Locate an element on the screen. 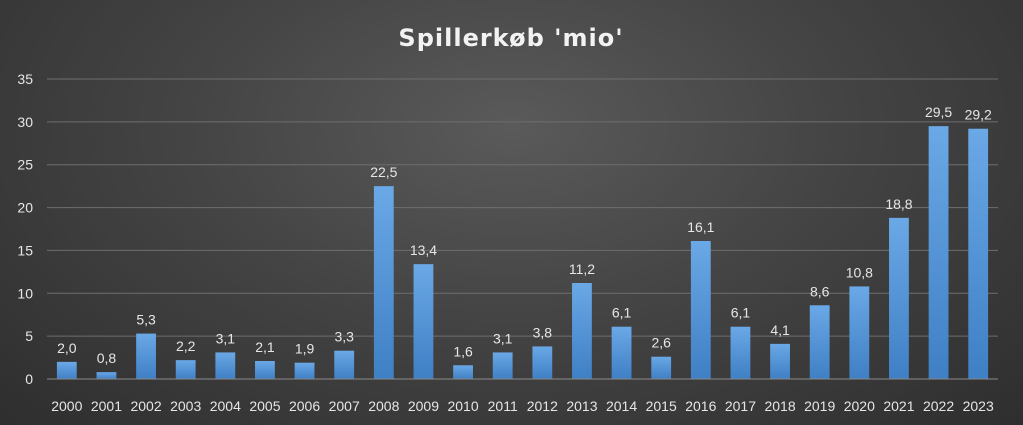 This screenshot has height=425, width=1023. data-label-2022: 29,5 is located at coordinates (938, 112).